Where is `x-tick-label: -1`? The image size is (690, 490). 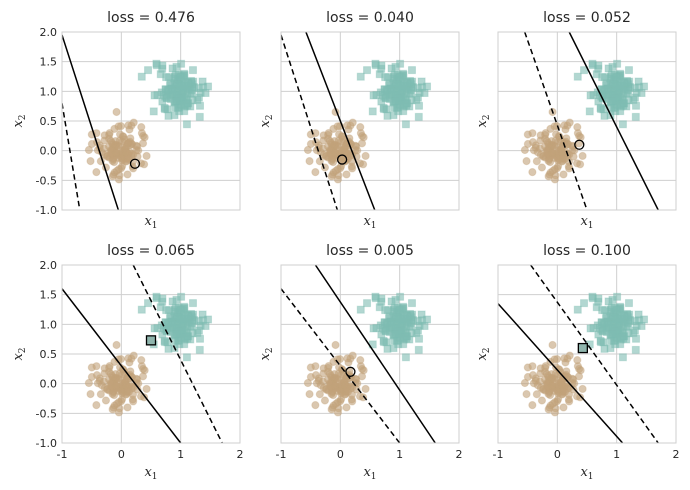 x-tick-label: -1 is located at coordinates (498, 454).